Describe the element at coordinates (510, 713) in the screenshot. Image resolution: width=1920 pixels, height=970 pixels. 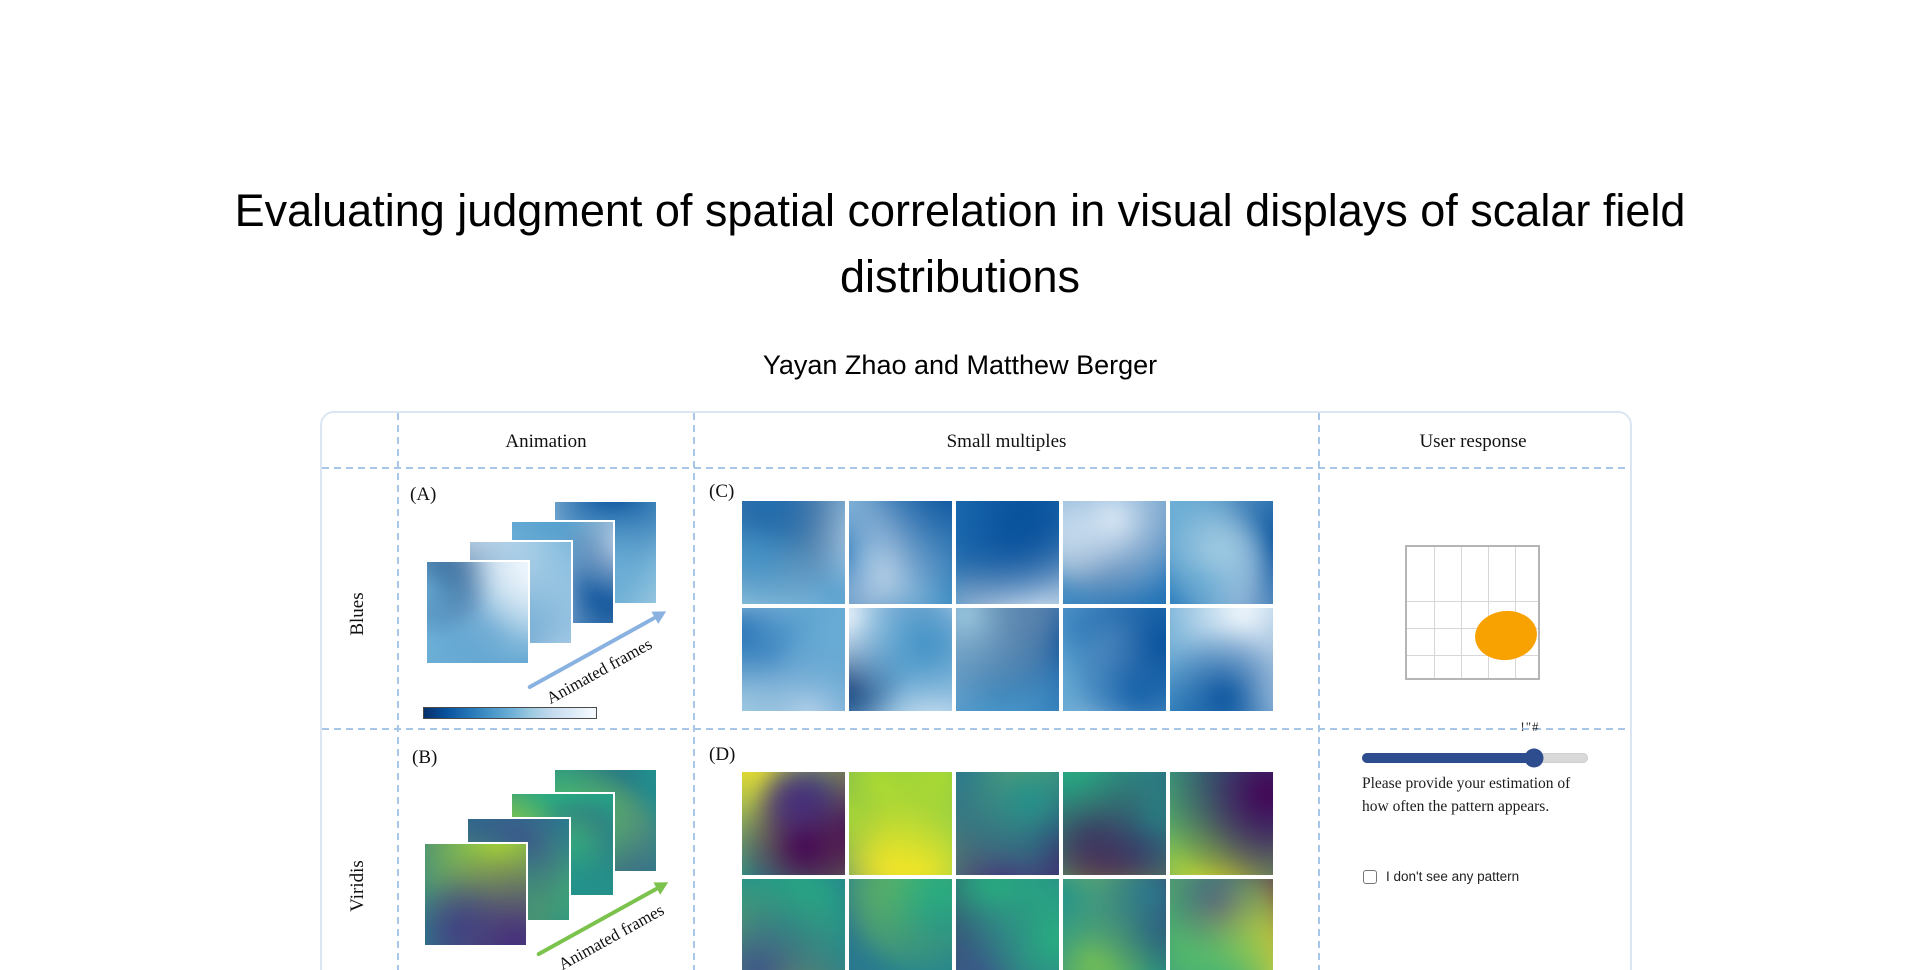
I see `blues-colorbar` at that location.